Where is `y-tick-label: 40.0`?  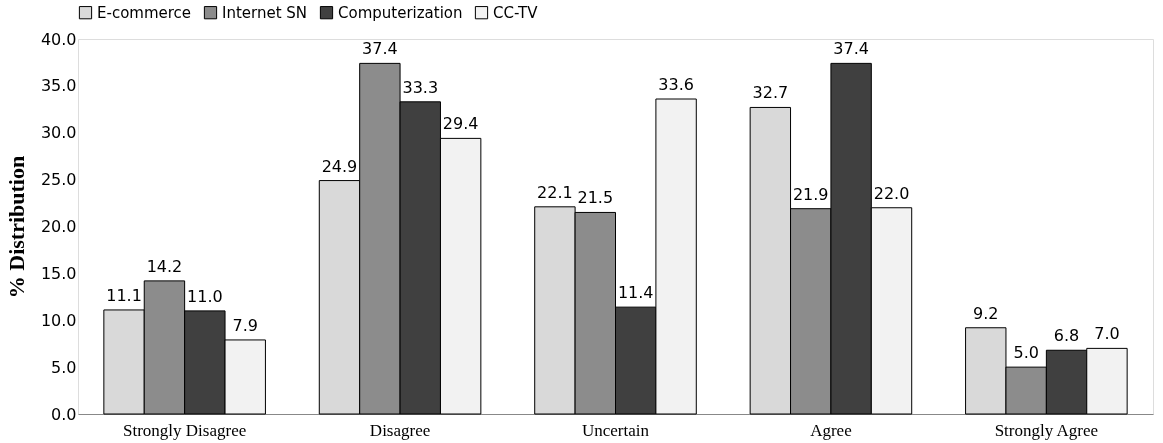
y-tick-label: 40.0 is located at coordinates (58, 39).